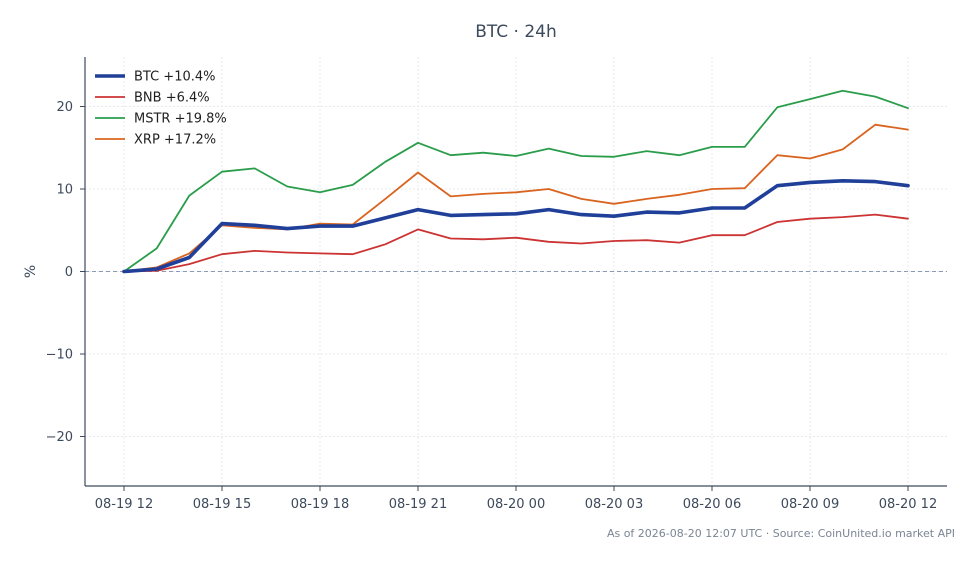 The image size is (979, 564). I want to click on y-ticks: −20 −10 0 10 20, so click(65, 272).